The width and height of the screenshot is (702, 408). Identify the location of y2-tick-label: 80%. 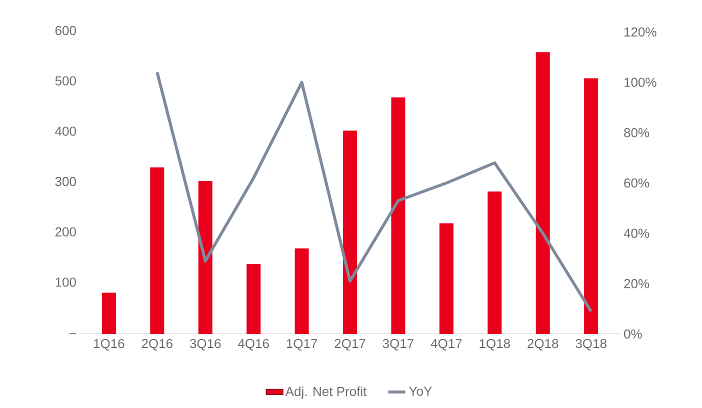
(637, 133).